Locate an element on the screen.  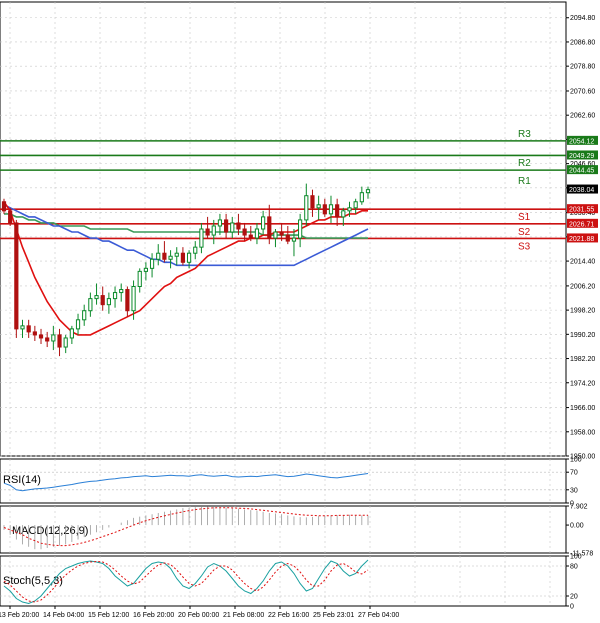
x-tick-label: 22 Feb 16:00 is located at coordinates (288, 615).